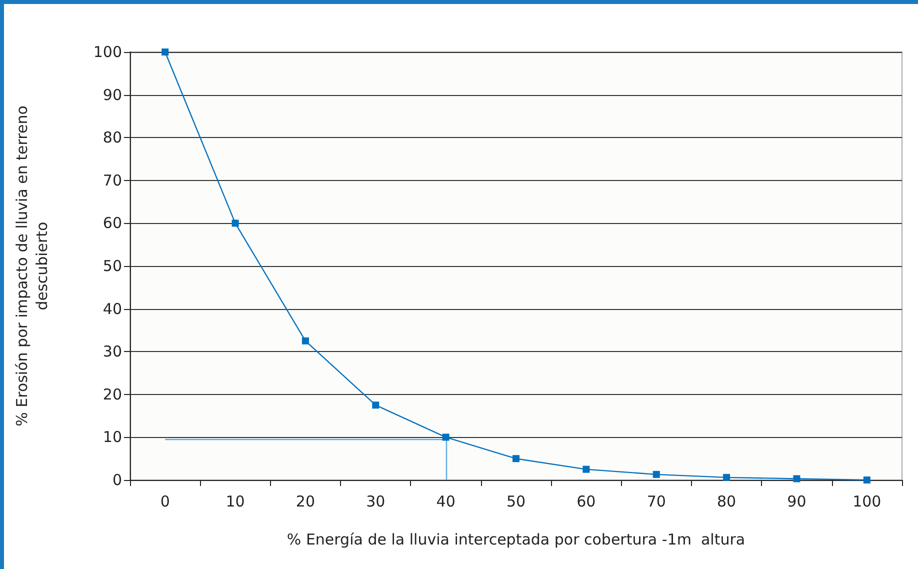 Image resolution: width=918 pixels, height=569 pixels. Describe the element at coordinates (305, 501) in the screenshot. I see `x-tick-label: 20` at that location.